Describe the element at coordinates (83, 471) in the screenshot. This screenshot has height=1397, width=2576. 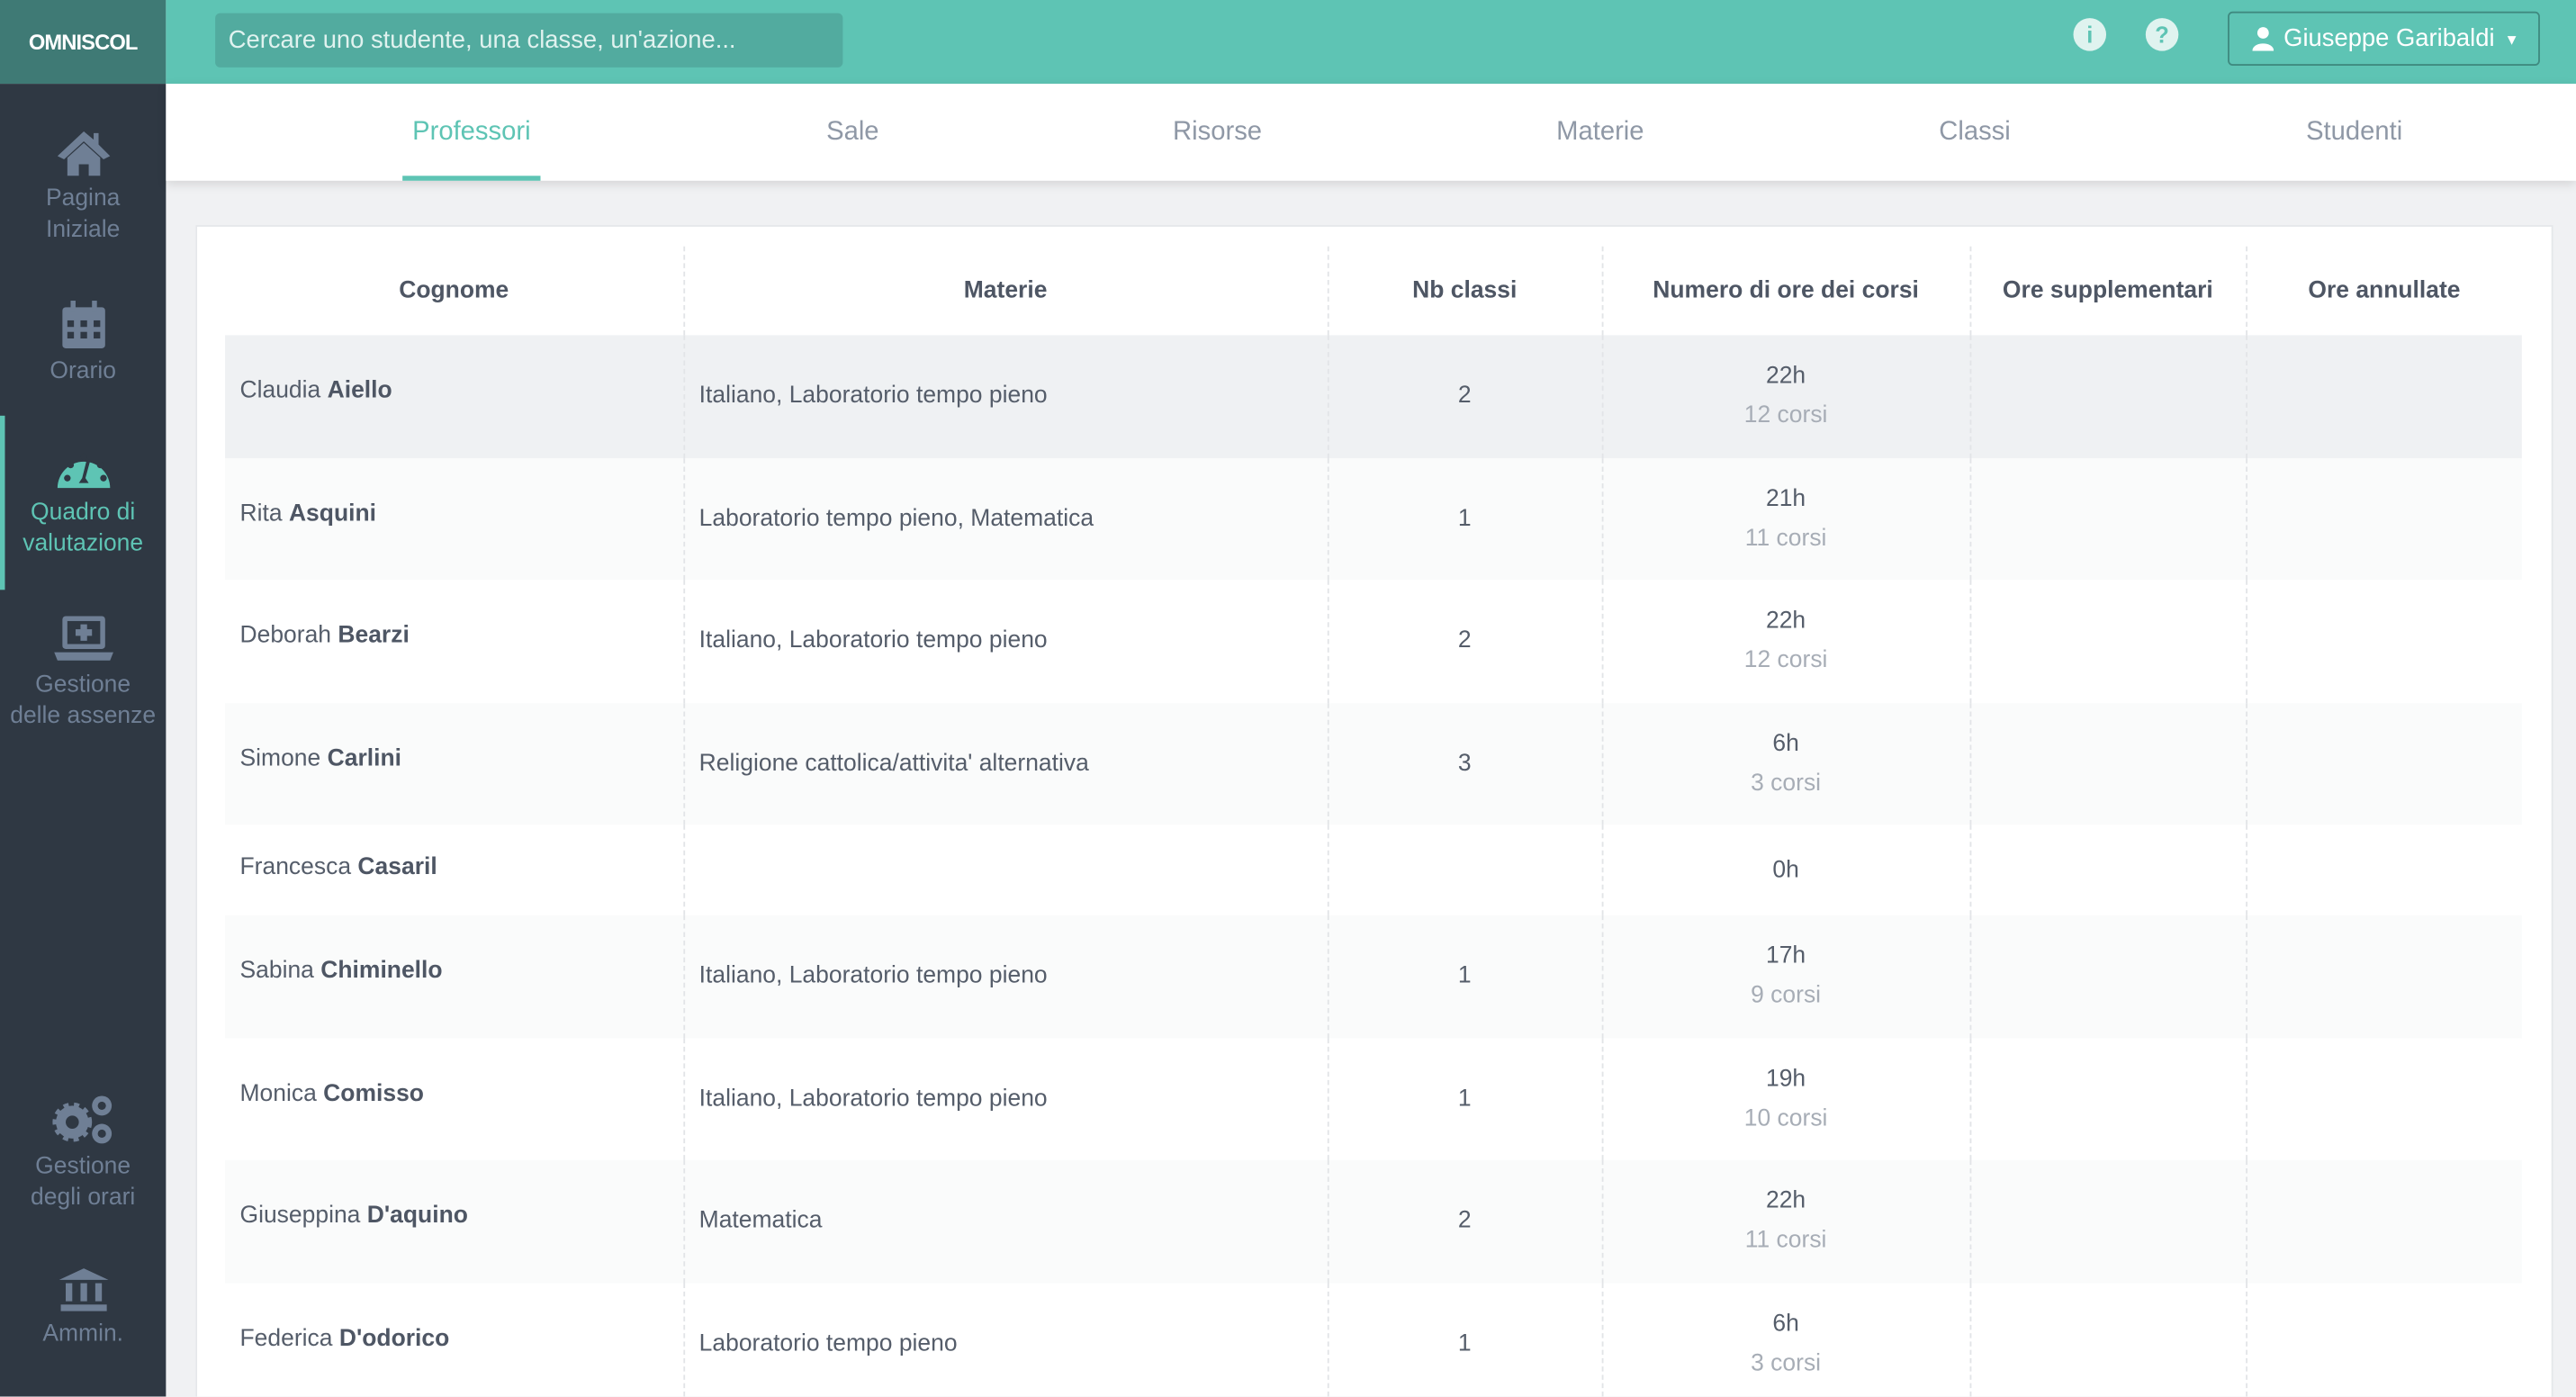
I see `dashboard-icon` at that location.